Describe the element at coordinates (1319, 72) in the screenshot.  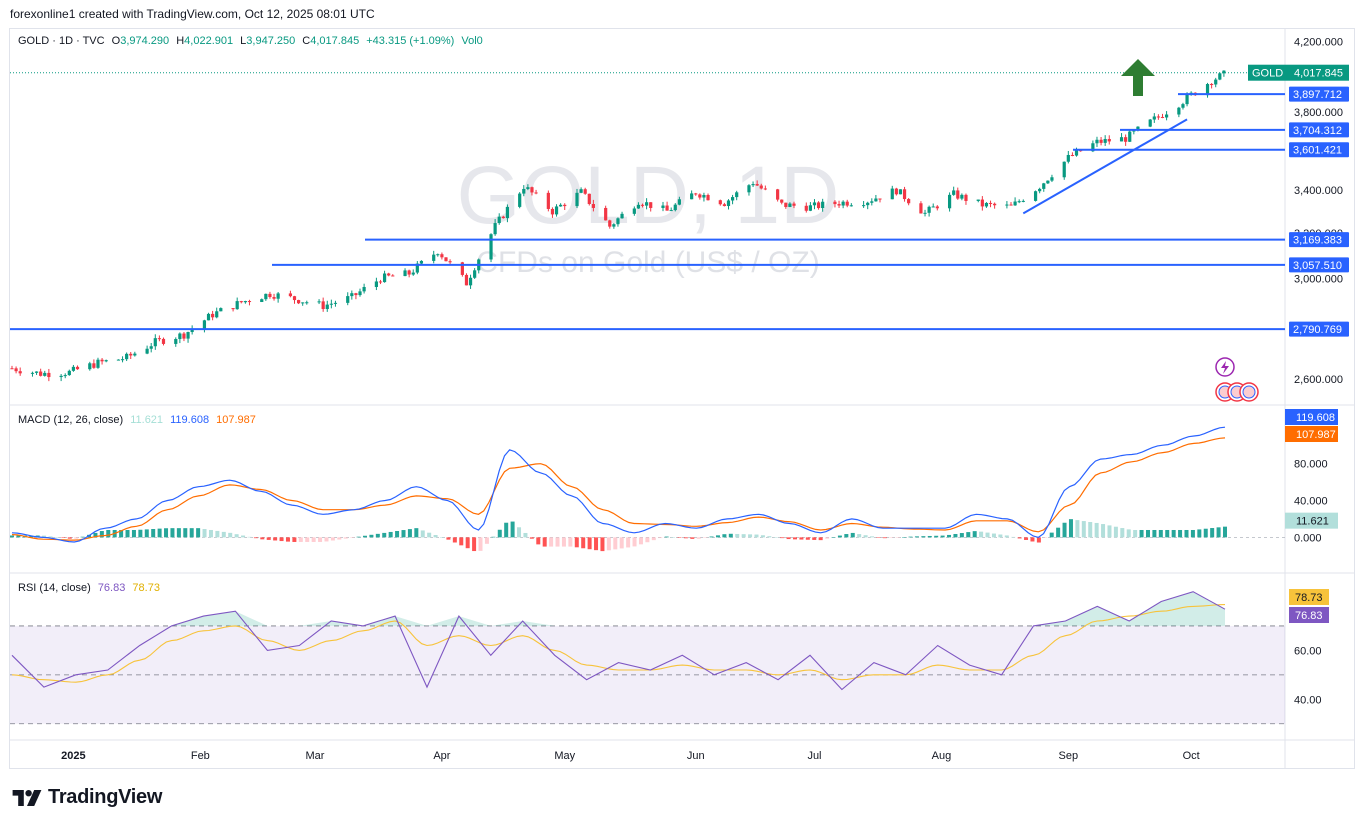
I see `last-price-tag` at that location.